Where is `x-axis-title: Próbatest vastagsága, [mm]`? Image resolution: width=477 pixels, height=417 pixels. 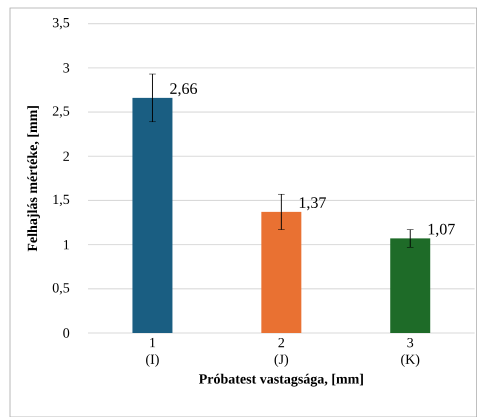
x-axis-title: Próbatest vastagsága, [mm] is located at coordinates (280, 380).